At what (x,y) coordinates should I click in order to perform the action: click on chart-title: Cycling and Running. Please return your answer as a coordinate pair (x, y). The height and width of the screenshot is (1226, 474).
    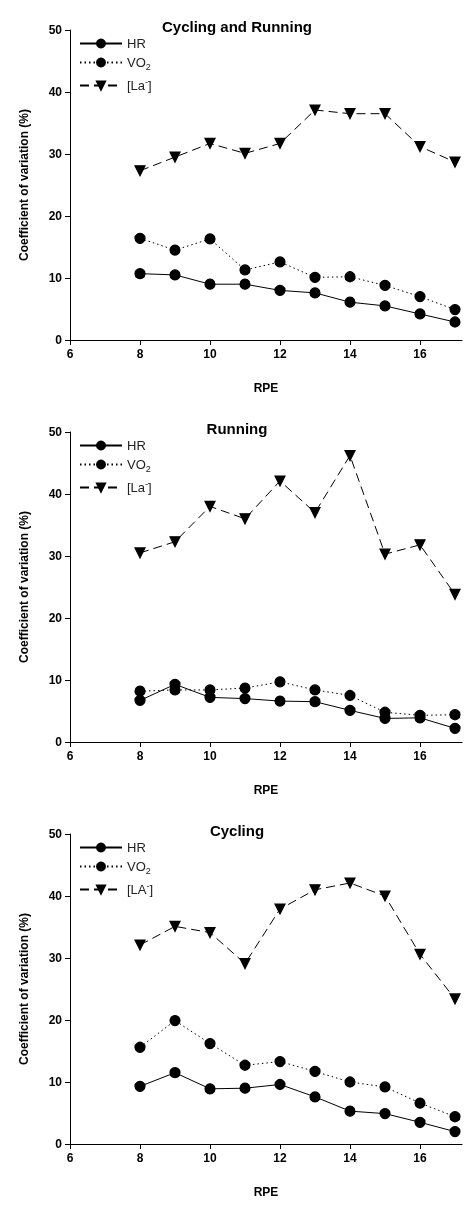
    Looking at the image, I should click on (237, 26).